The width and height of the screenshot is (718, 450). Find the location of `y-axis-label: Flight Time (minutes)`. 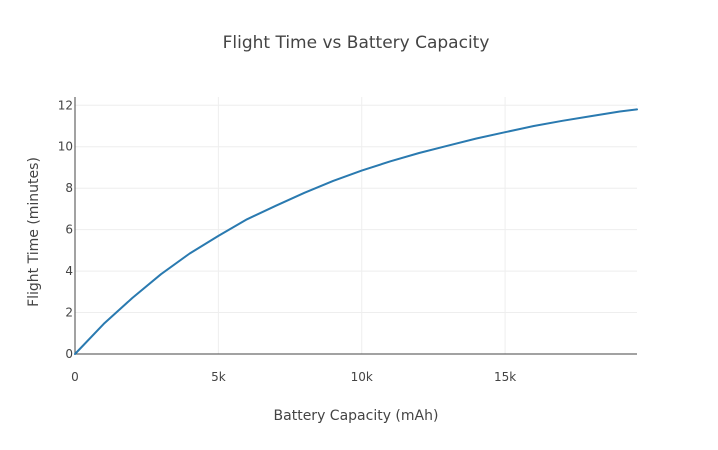

y-axis-label: Flight Time (minutes) is located at coordinates (34, 232).